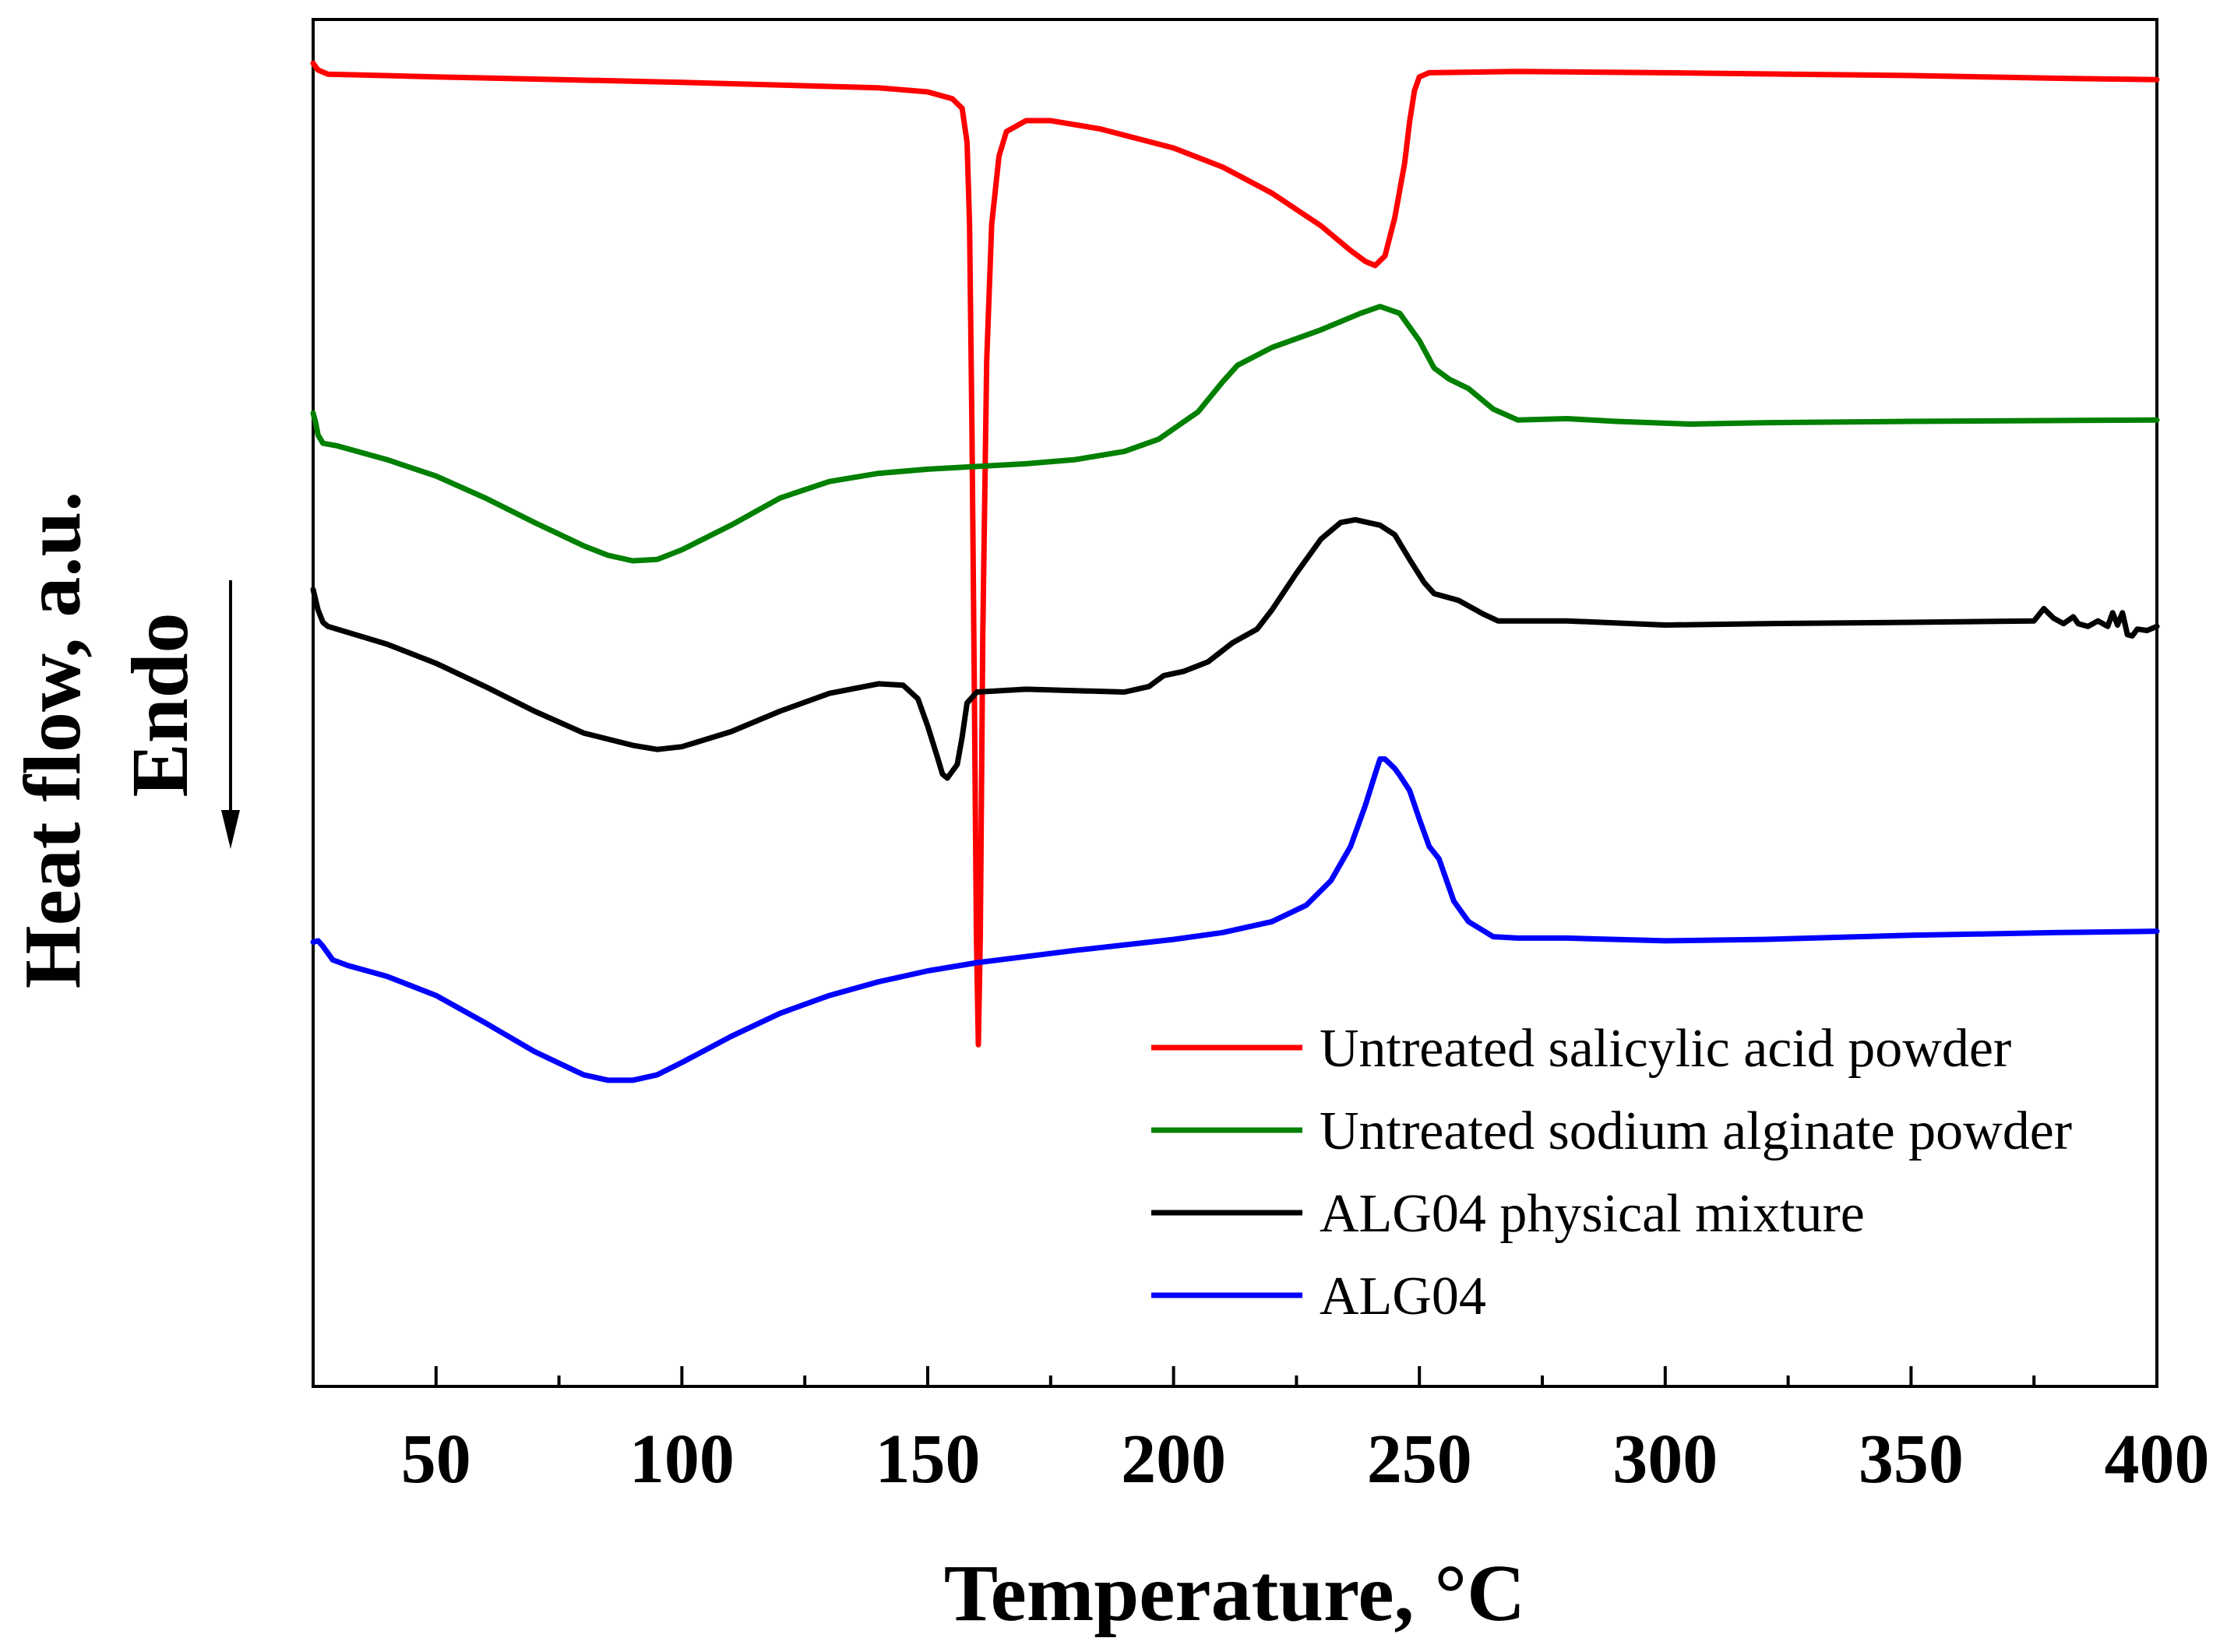 Image resolution: width=2227 pixels, height=1652 pixels. What do you see at coordinates (1234, 1593) in the screenshot?
I see `x-axis-title: Temperature, °C` at bounding box center [1234, 1593].